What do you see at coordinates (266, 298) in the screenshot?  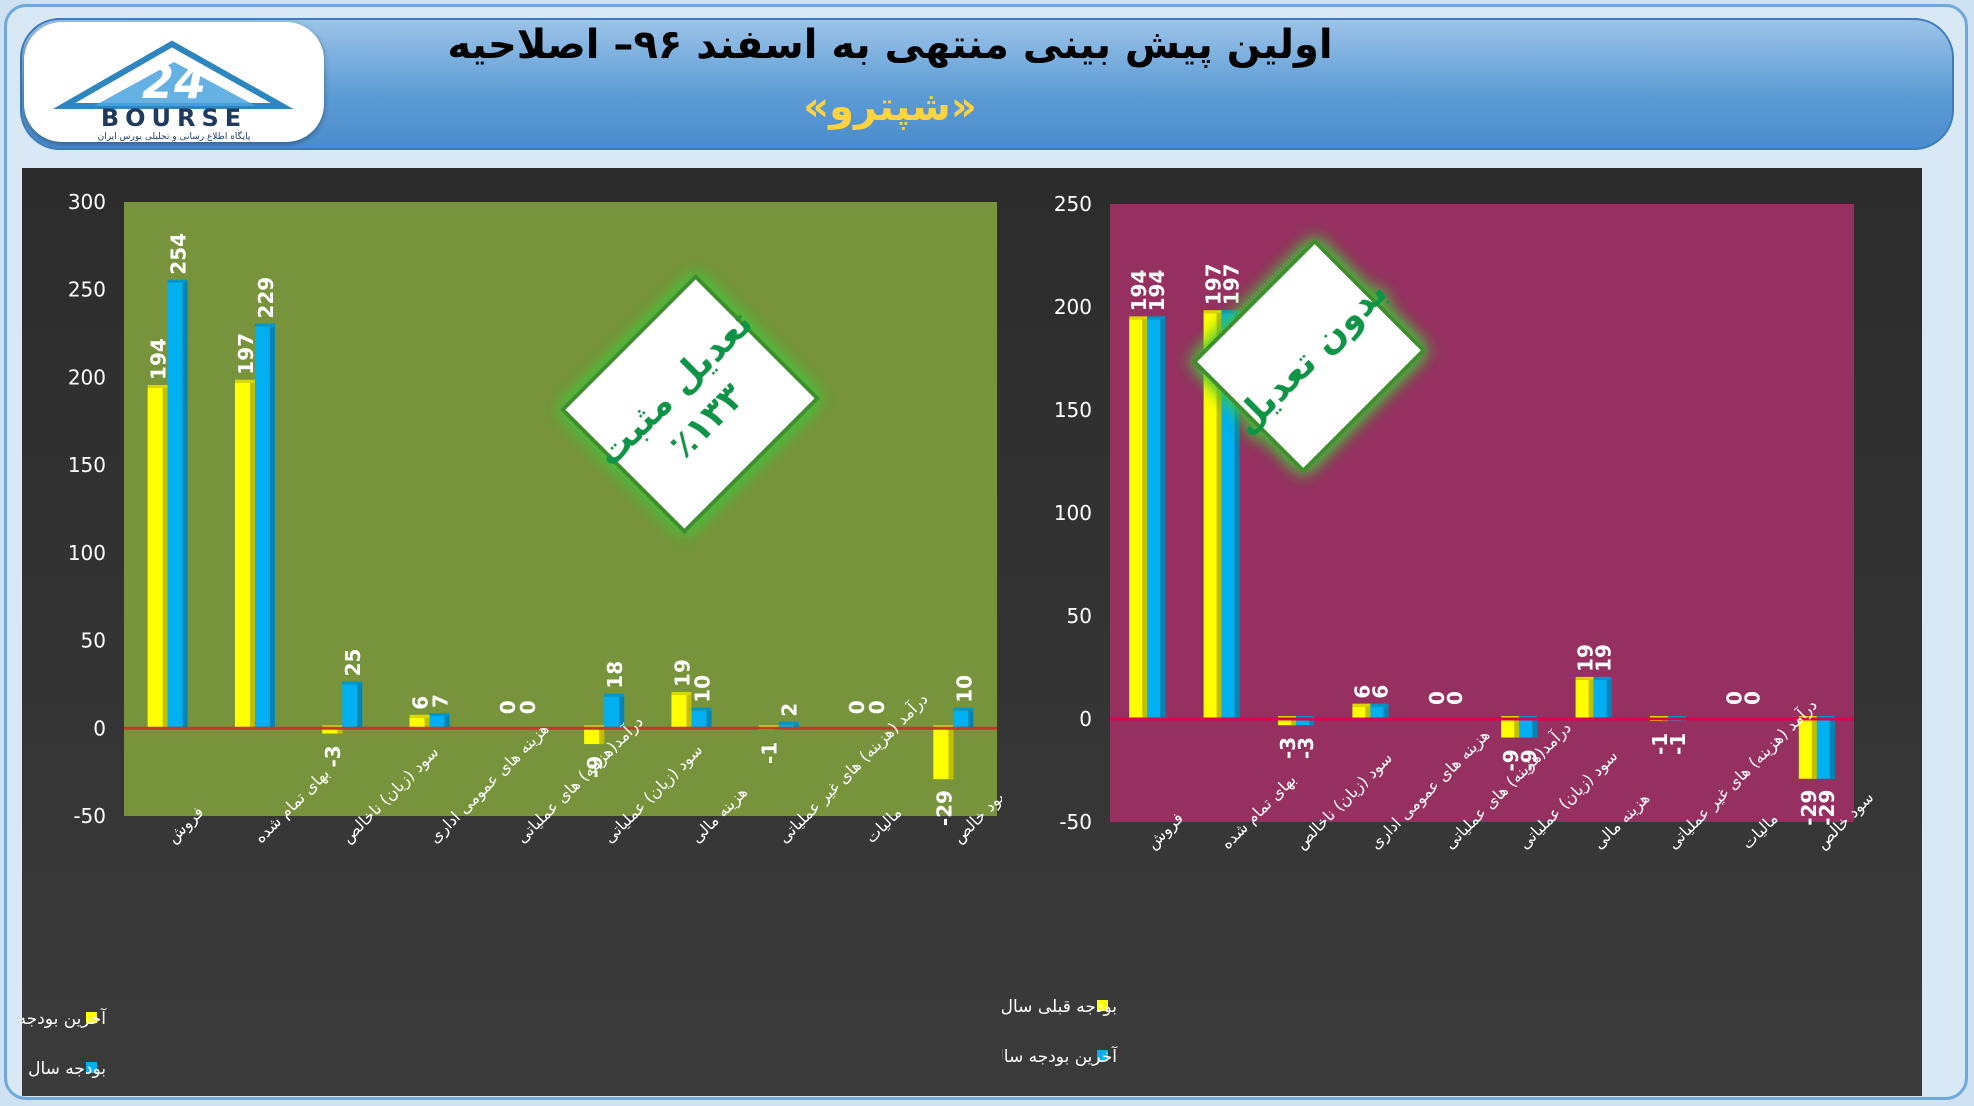 I see `data-label: 229` at bounding box center [266, 298].